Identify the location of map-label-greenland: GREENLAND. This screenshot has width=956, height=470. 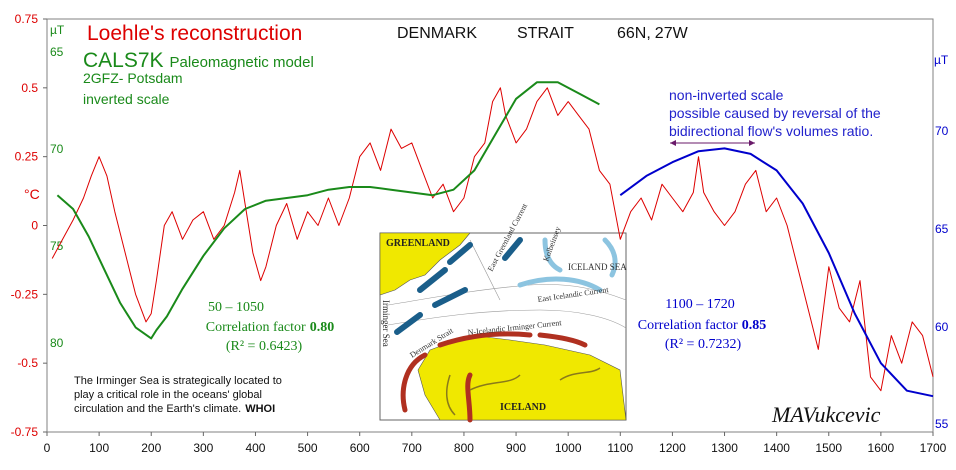
(418, 243).